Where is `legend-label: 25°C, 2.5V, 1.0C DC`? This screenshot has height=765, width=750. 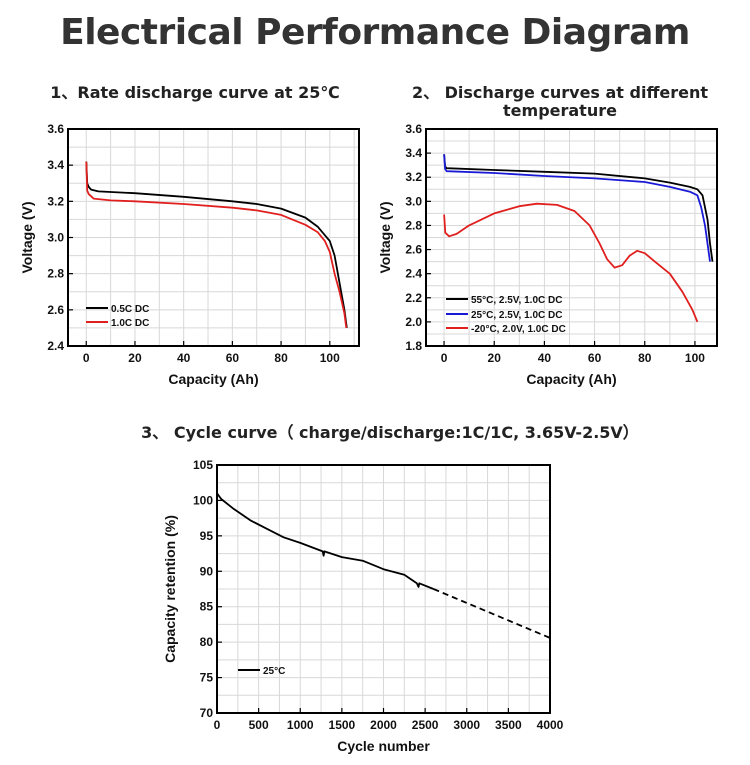
legend-label: 25°C, 2.5V, 1.0C DC is located at coordinates (516, 315).